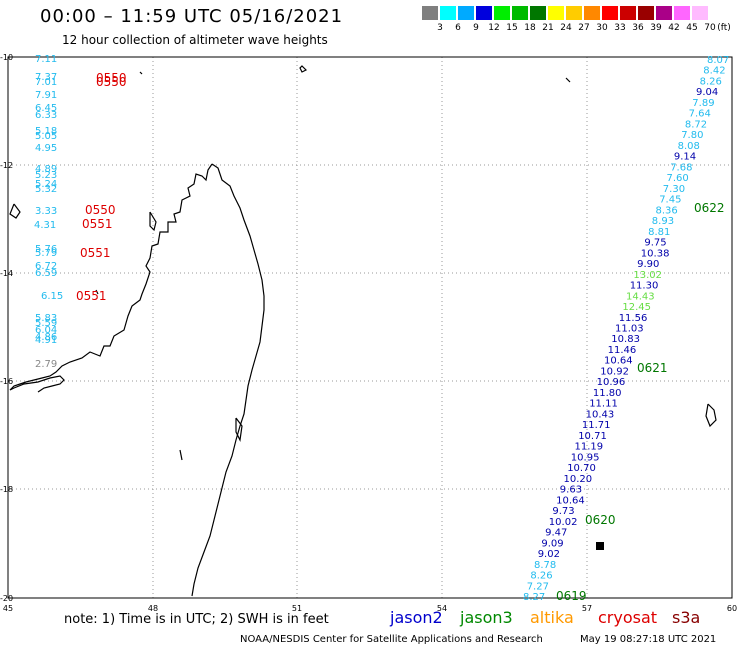 The width and height of the screenshot is (740, 650). I want to click on wave-height-value: 6.04, so click(46, 330).